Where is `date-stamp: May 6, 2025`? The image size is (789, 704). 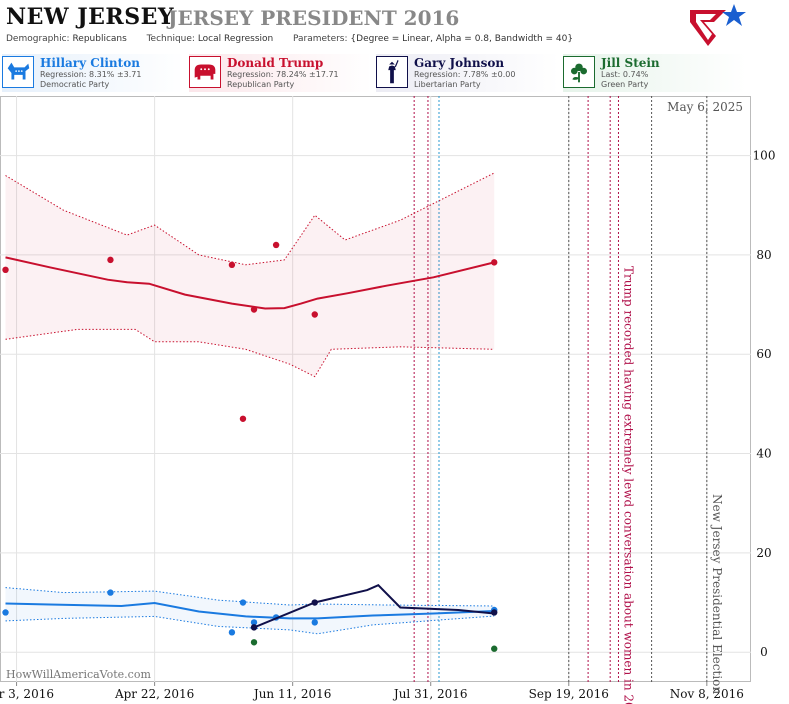 date-stamp: May 6, 2025 is located at coordinates (705, 107).